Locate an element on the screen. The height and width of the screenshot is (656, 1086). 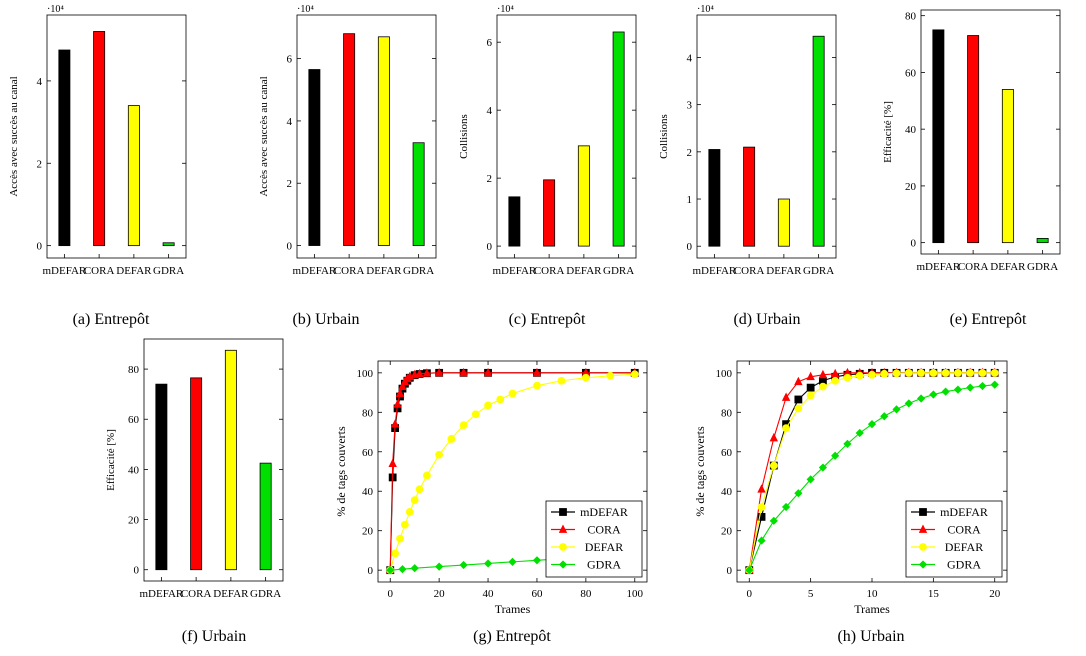
panel-caption: (f) Urbain is located at coordinates (214, 636).